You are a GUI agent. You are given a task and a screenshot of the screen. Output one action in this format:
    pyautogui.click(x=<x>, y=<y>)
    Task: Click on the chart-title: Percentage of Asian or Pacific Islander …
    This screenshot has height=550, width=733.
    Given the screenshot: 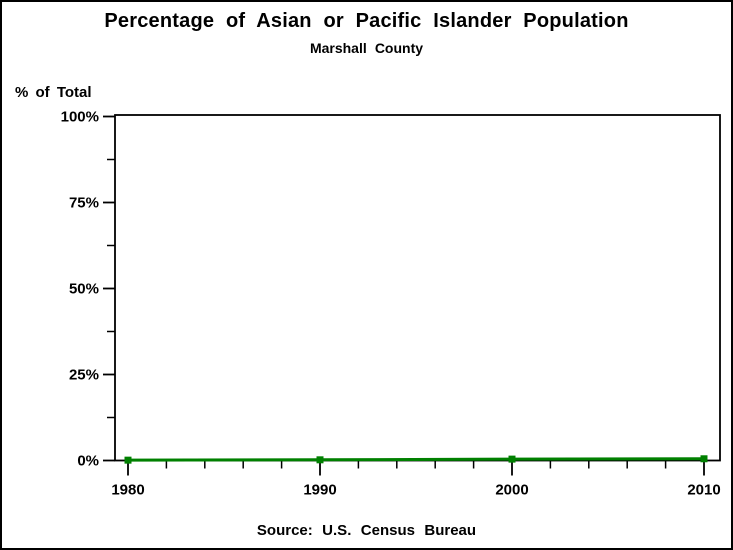 What is the action you would take?
    pyautogui.click(x=366, y=21)
    